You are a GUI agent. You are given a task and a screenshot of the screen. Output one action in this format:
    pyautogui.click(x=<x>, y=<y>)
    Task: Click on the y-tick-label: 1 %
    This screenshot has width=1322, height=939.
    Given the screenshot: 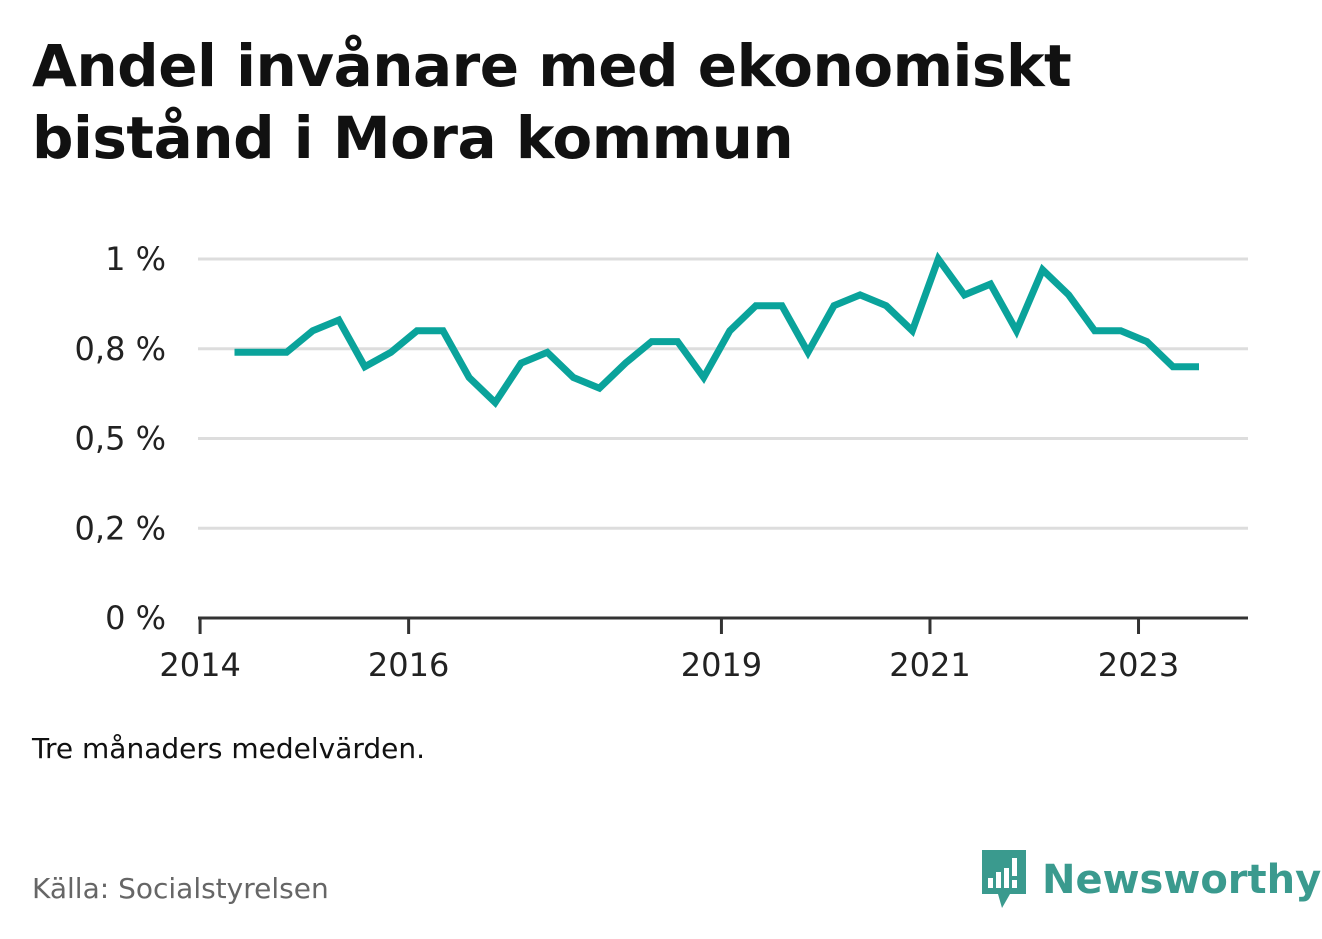 What is the action you would take?
    pyautogui.click(x=135, y=259)
    